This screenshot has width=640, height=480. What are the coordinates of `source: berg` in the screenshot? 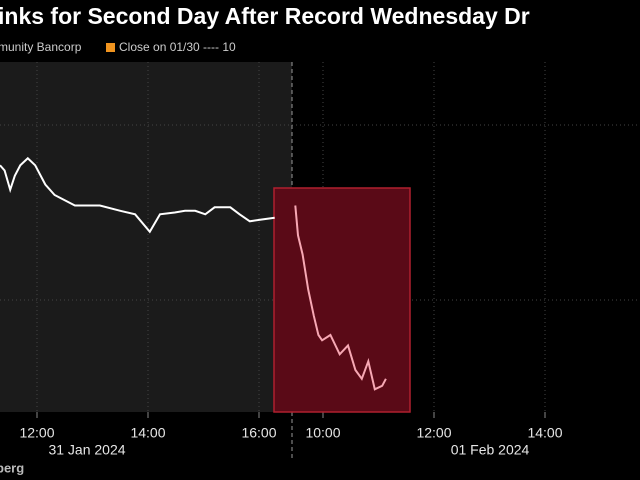 It's located at (12, 467).